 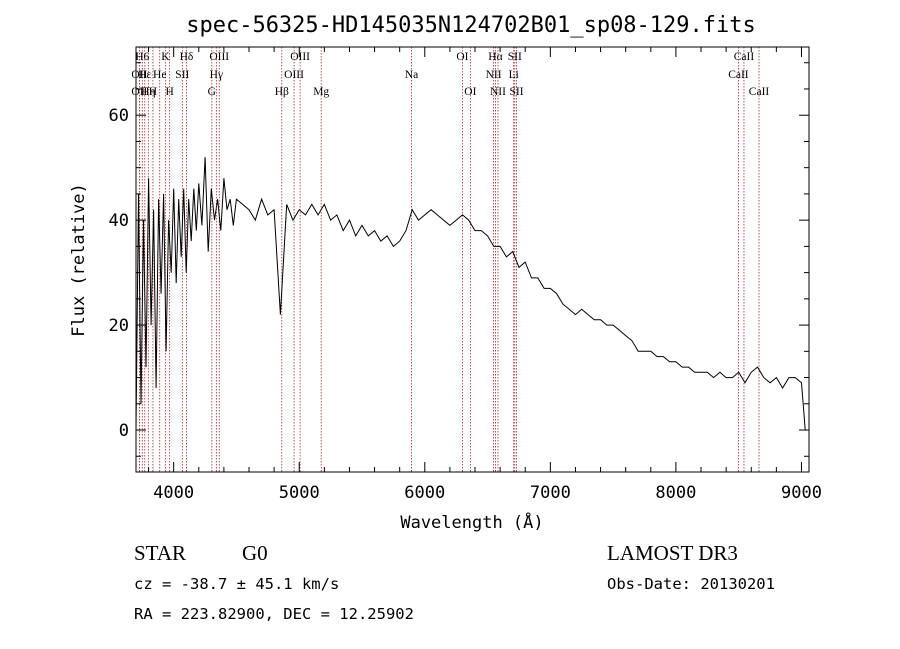 What do you see at coordinates (514, 75) in the screenshot?
I see `line-label-24: Li` at bounding box center [514, 75].